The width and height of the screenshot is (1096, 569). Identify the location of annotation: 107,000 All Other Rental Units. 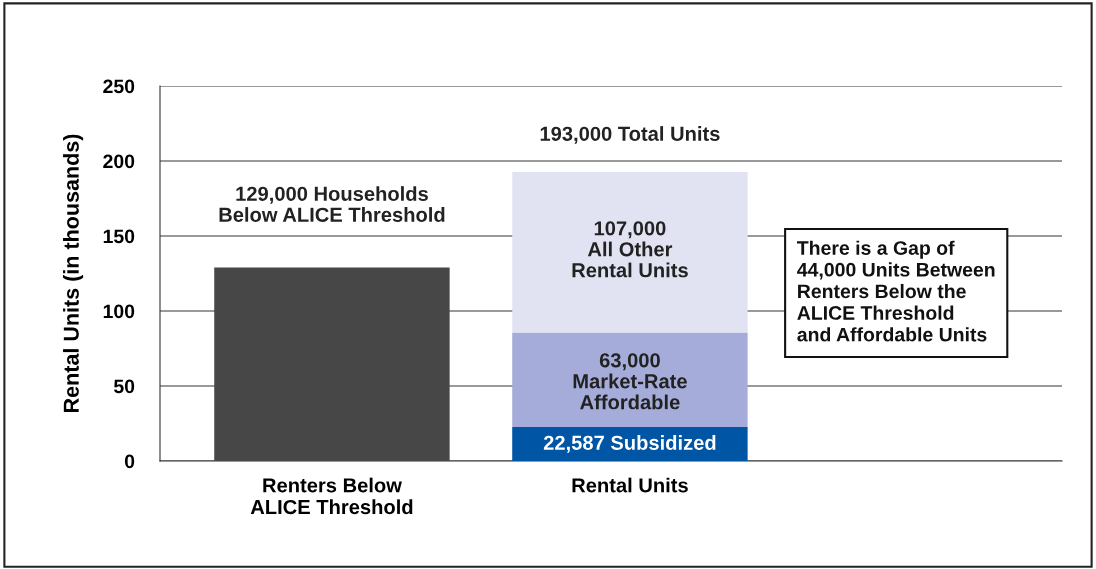
(630, 249).